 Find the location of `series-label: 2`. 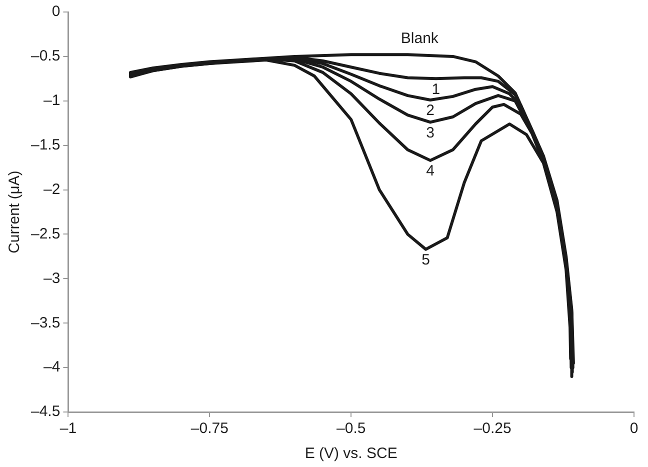

series-label: 2 is located at coordinates (430, 111).